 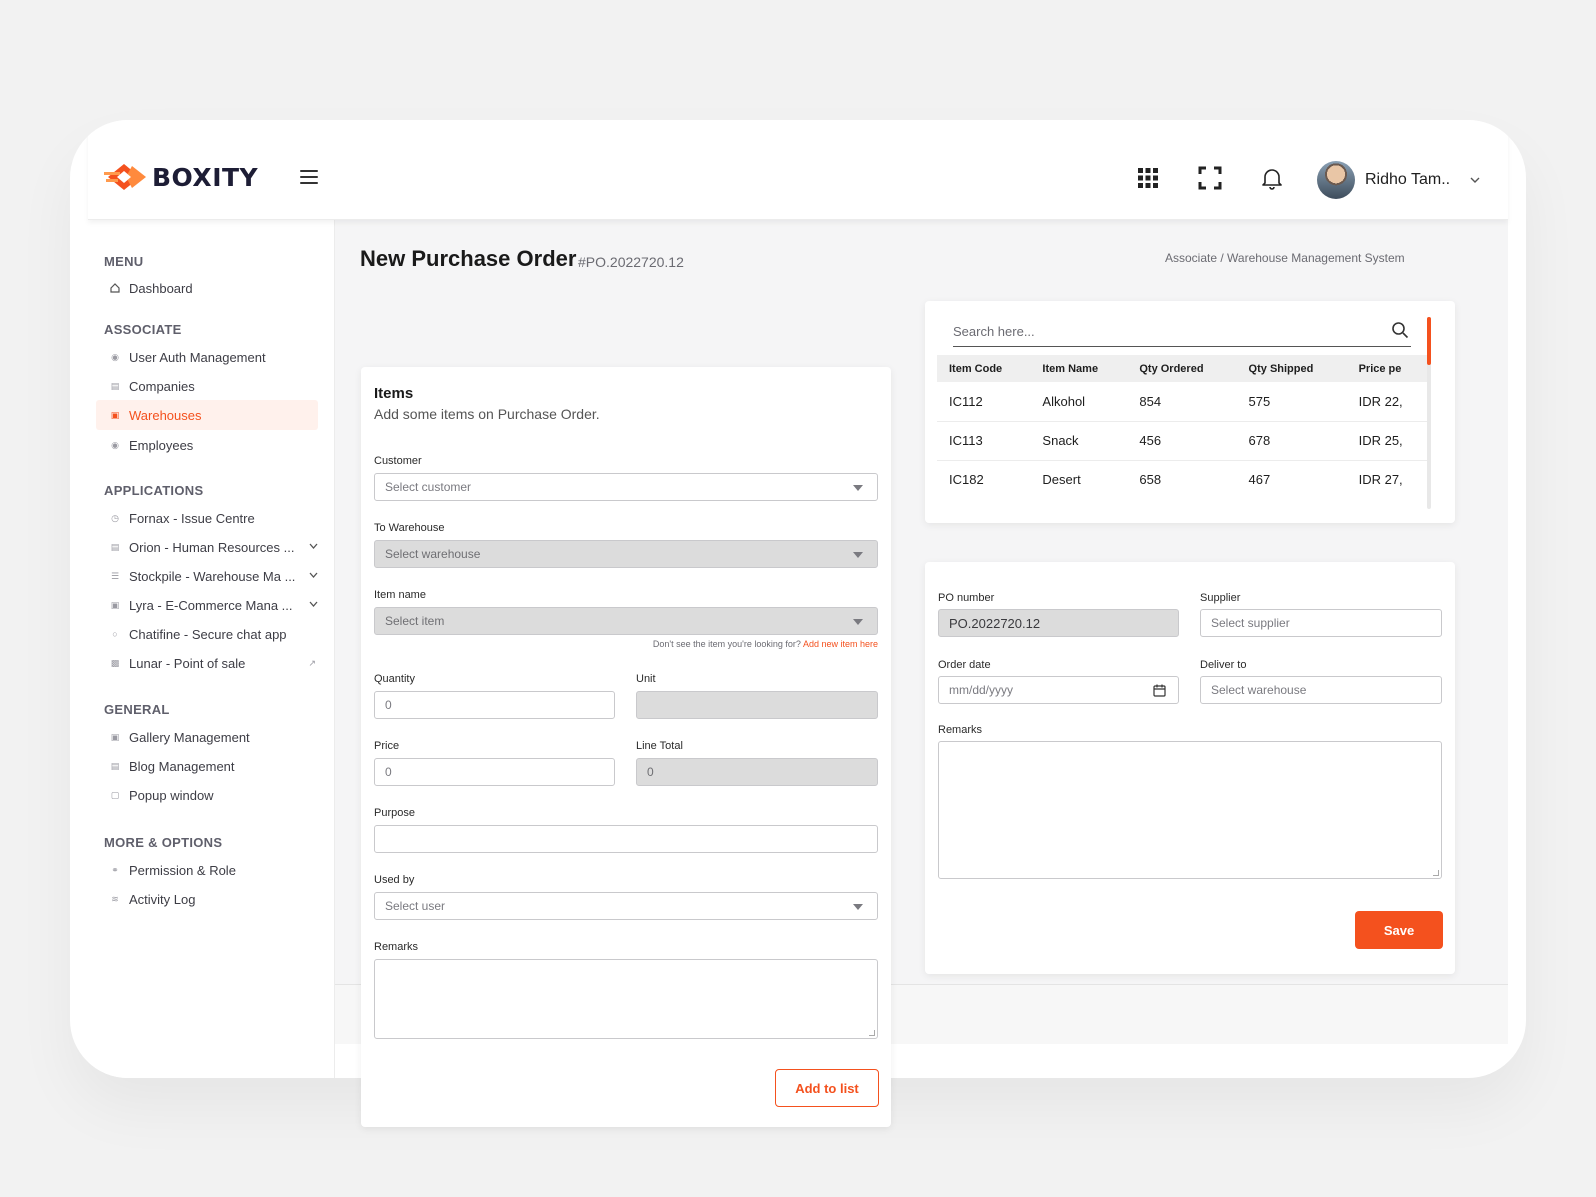 I want to click on column-header: Item Code, so click(x=984, y=368).